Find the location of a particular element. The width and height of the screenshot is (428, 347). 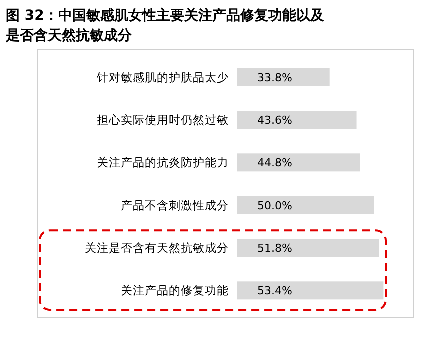

y-tick-label: 担心实际使用时仍然过敏 is located at coordinates (163, 120).